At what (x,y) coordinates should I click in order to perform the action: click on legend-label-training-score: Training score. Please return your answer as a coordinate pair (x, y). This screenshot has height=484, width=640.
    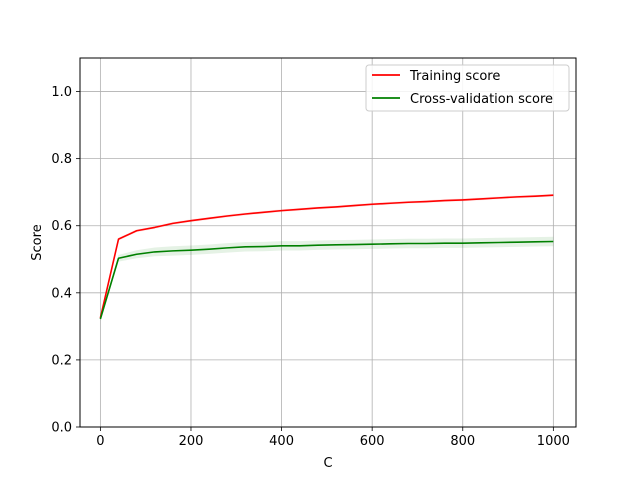
    Looking at the image, I should click on (454, 76).